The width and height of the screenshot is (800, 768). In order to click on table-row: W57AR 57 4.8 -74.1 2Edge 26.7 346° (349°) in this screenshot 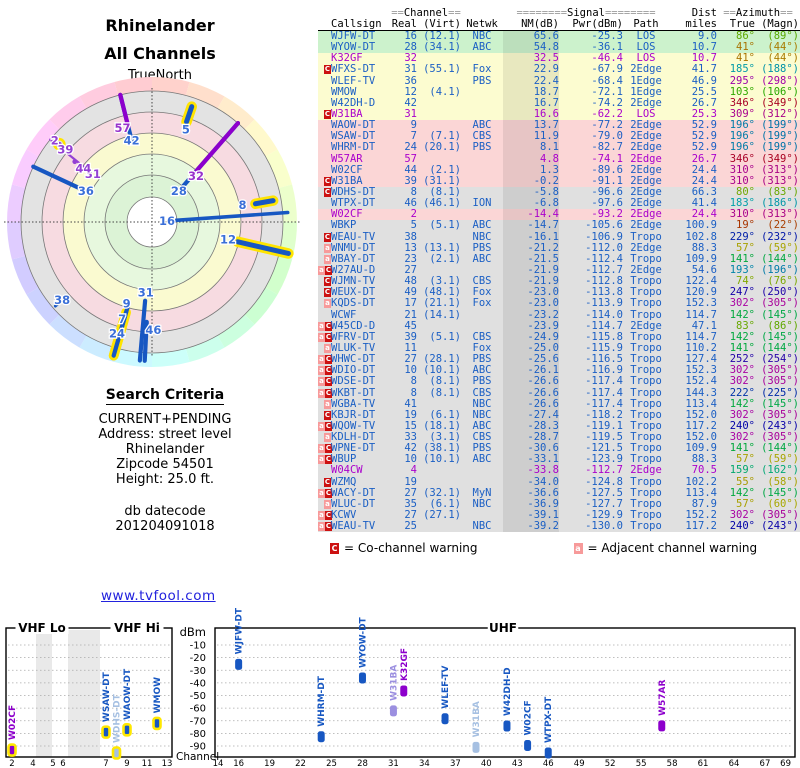, I will do `click(559, 159)`.